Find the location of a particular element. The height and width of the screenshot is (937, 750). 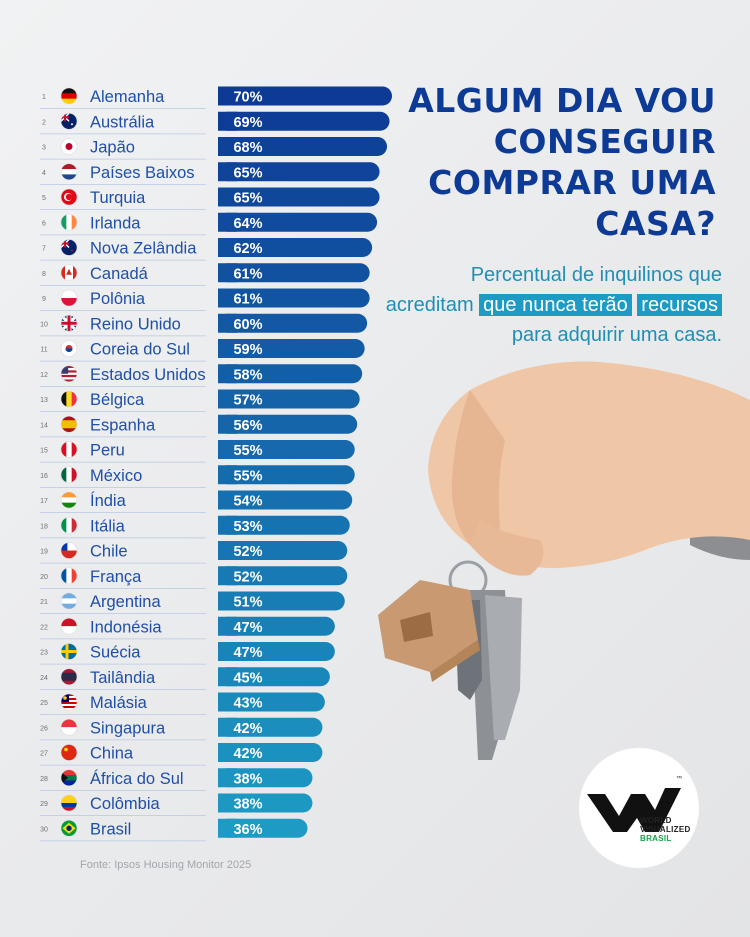

value-label: 56% is located at coordinates (247, 426).